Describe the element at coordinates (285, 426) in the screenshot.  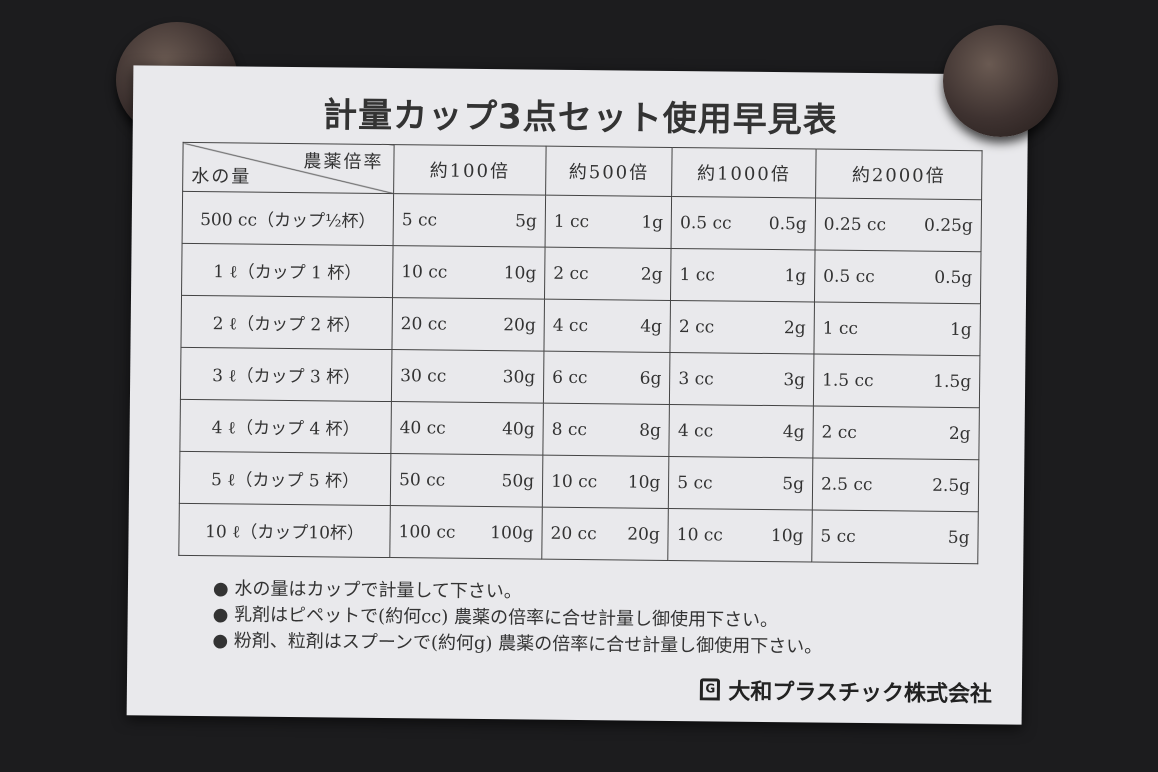
I see `water-amount: 4 ℓ（カップ 4 杯）` at that location.